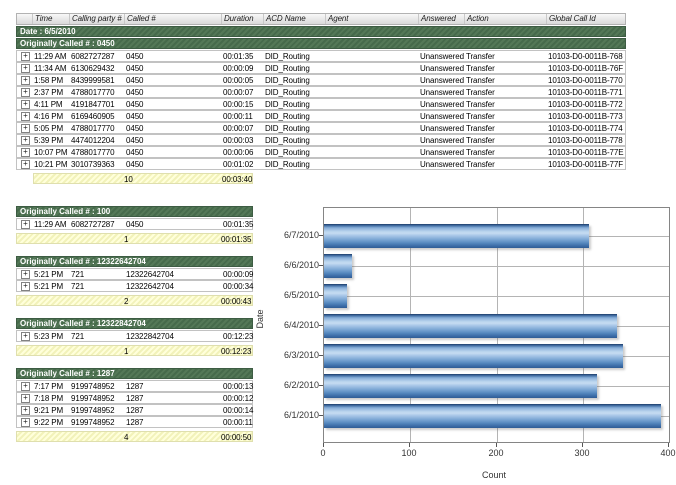  What do you see at coordinates (238, 80) in the screenshot?
I see `cell-duration: 00:00:05` at bounding box center [238, 80].